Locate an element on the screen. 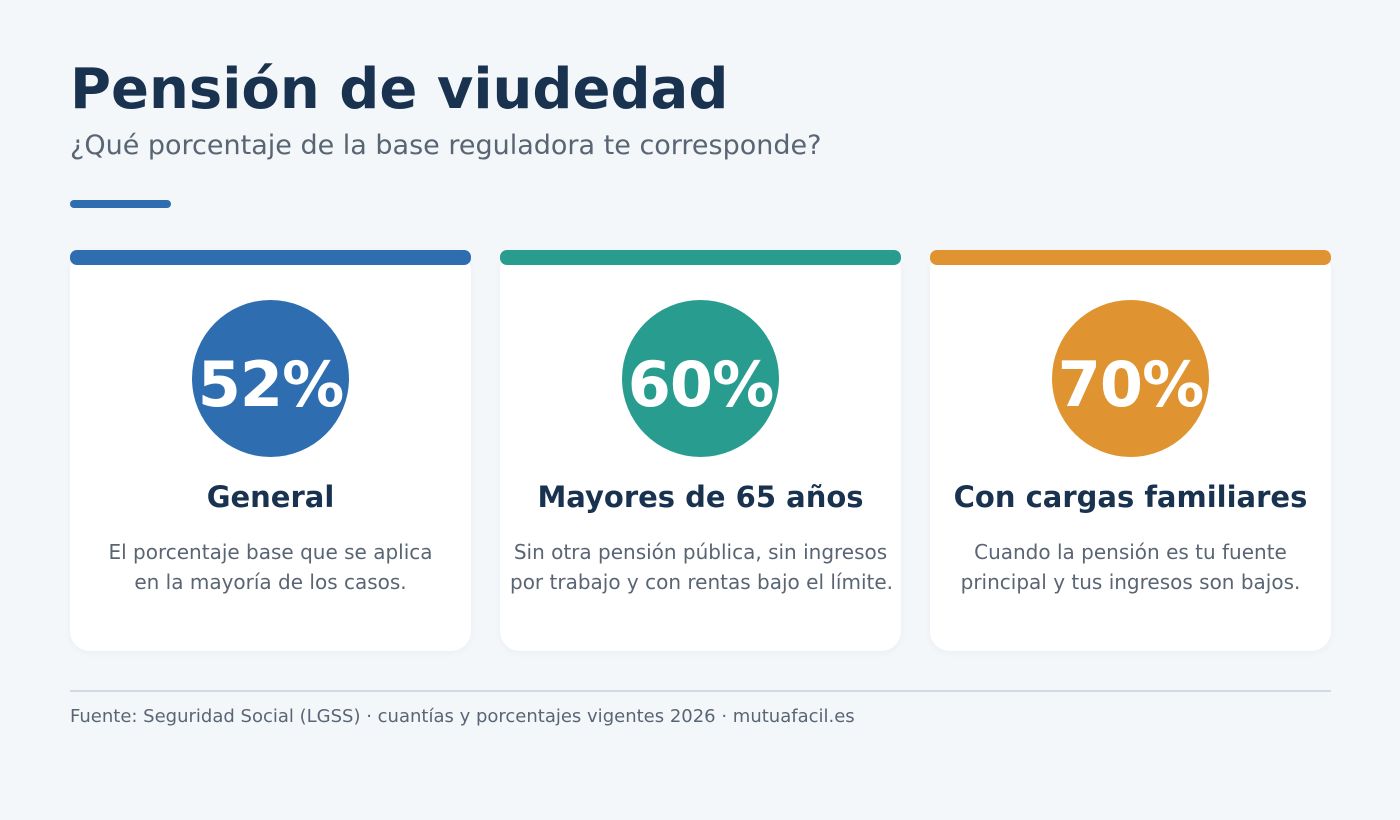 The image size is (1400, 820). card-description-line: en la mayoría de los casos. is located at coordinates (270, 582).